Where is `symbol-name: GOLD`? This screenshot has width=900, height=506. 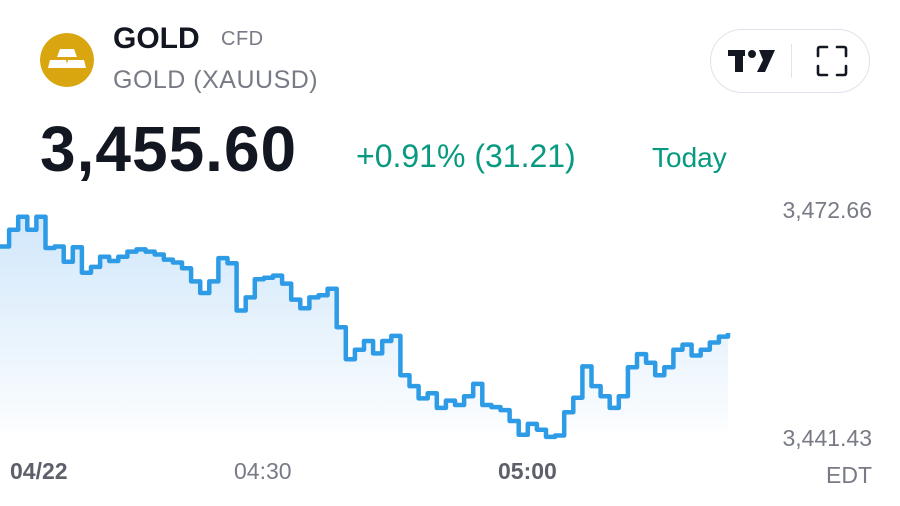
symbol-name: GOLD is located at coordinates (156, 38).